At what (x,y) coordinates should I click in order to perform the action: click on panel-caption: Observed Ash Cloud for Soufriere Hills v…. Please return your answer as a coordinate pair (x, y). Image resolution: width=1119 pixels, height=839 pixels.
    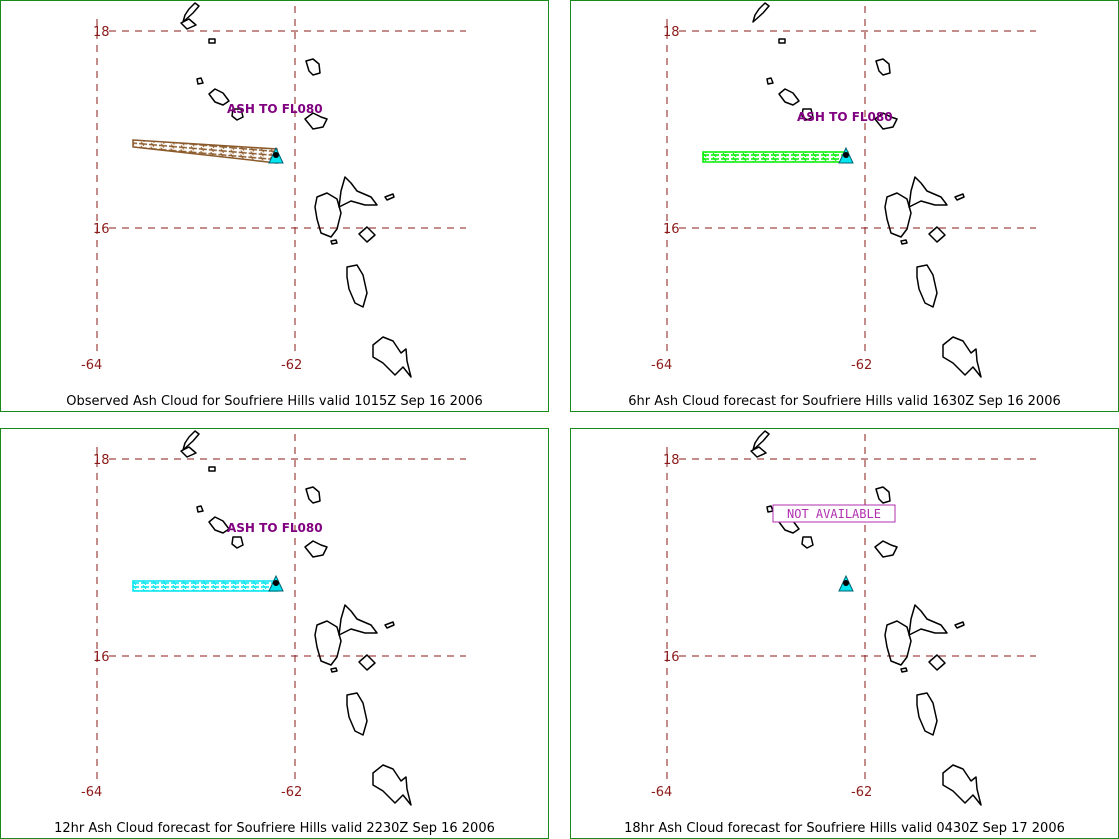
    Looking at the image, I should click on (274, 401).